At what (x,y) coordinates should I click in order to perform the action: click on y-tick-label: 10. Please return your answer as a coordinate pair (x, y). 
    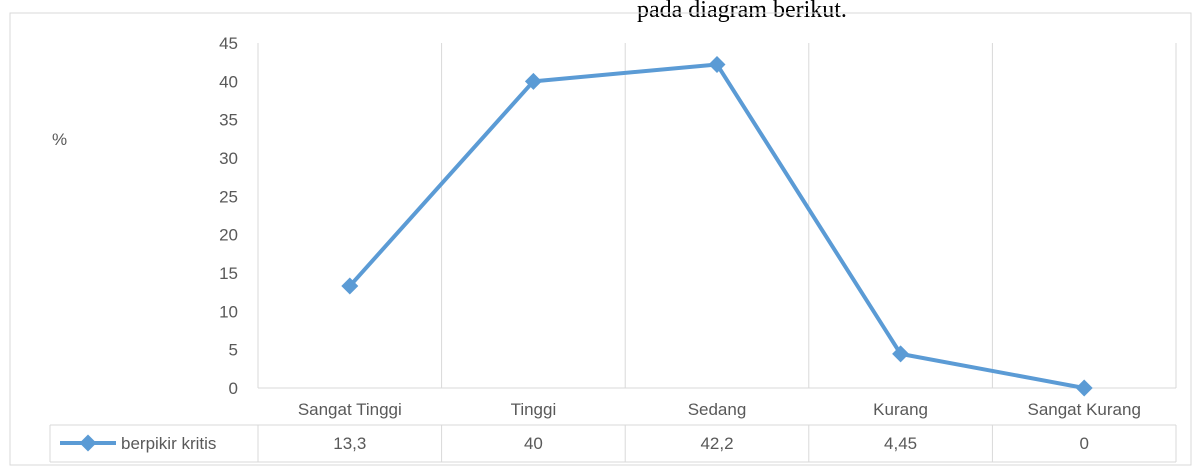
    Looking at the image, I should click on (228, 311).